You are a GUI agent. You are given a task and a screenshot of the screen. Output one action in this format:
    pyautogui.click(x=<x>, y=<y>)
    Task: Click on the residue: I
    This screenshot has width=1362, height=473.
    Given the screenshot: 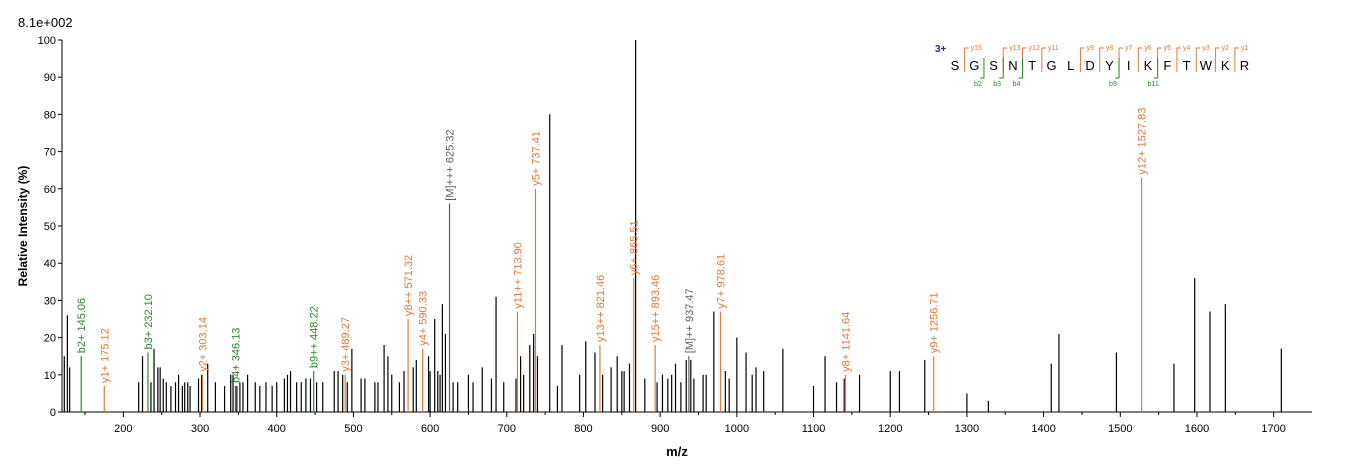 What is the action you would take?
    pyautogui.click(x=1129, y=65)
    